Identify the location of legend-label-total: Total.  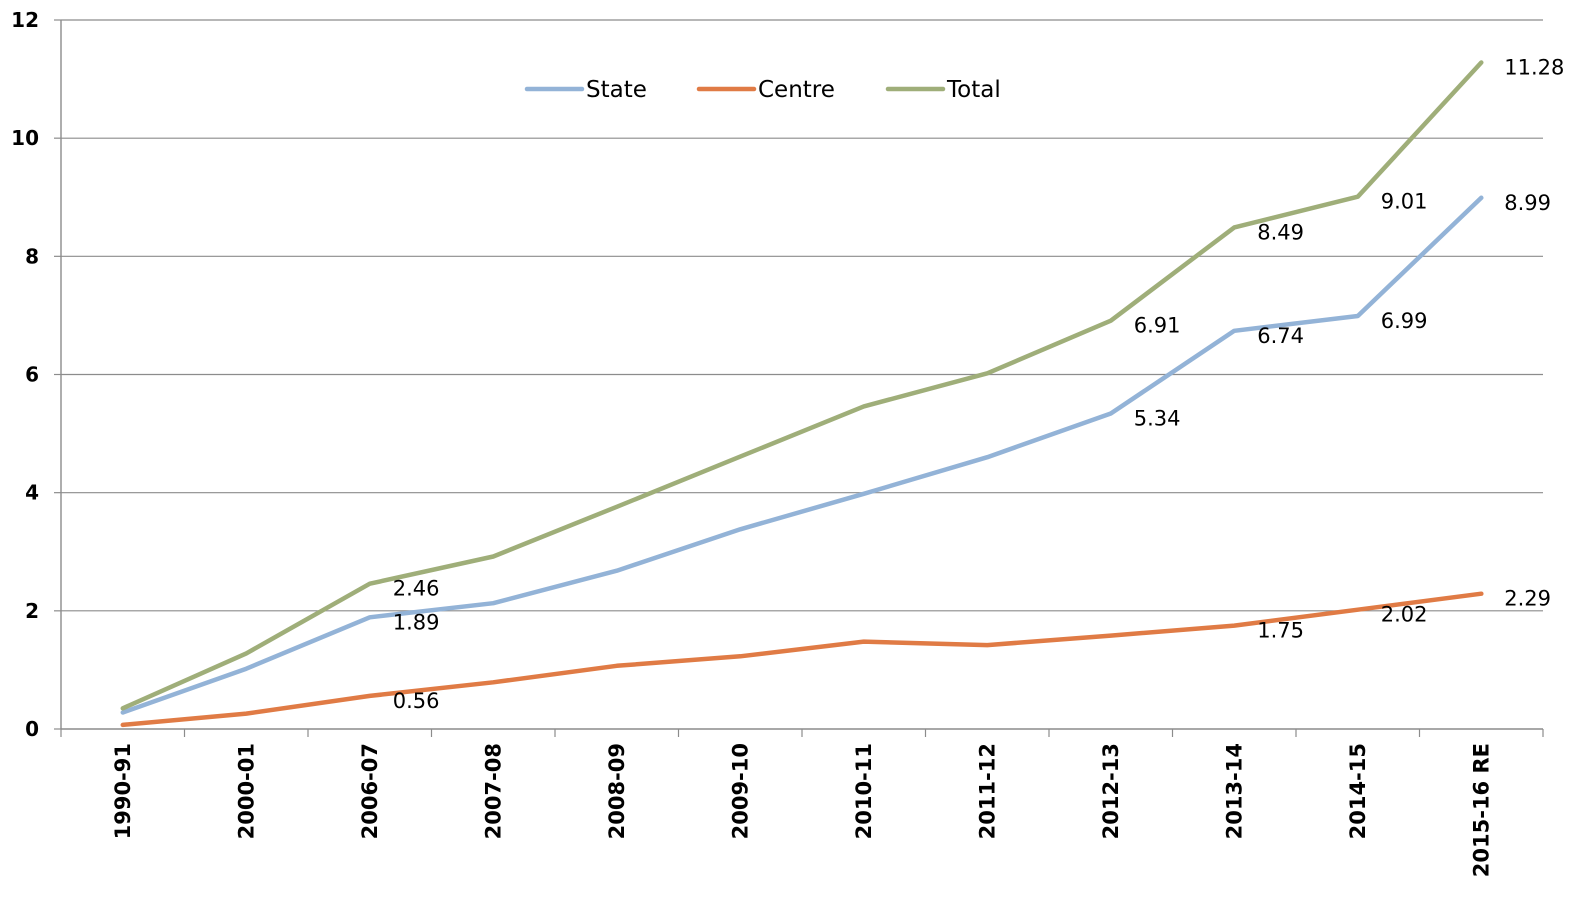
(973, 90).